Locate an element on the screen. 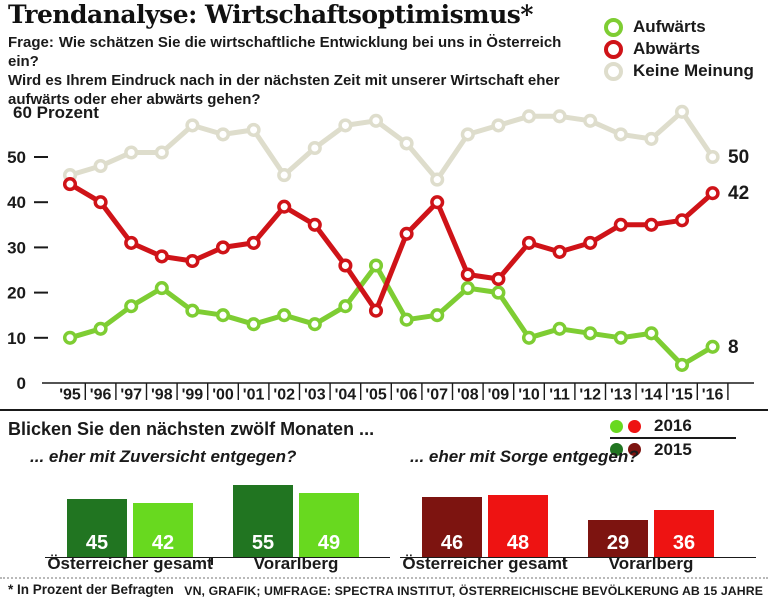  x-axis-tick-label: '01 is located at coordinates (254, 395).